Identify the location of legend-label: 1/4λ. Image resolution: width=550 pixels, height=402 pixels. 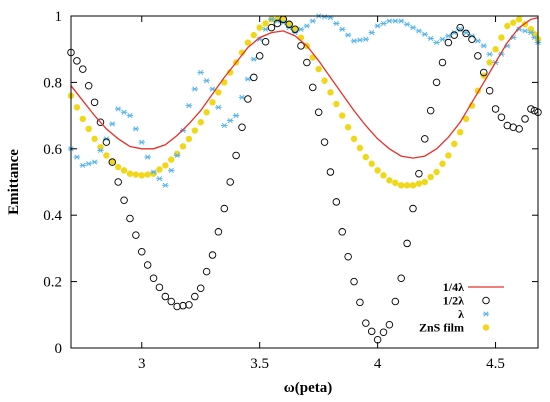
(453, 287).